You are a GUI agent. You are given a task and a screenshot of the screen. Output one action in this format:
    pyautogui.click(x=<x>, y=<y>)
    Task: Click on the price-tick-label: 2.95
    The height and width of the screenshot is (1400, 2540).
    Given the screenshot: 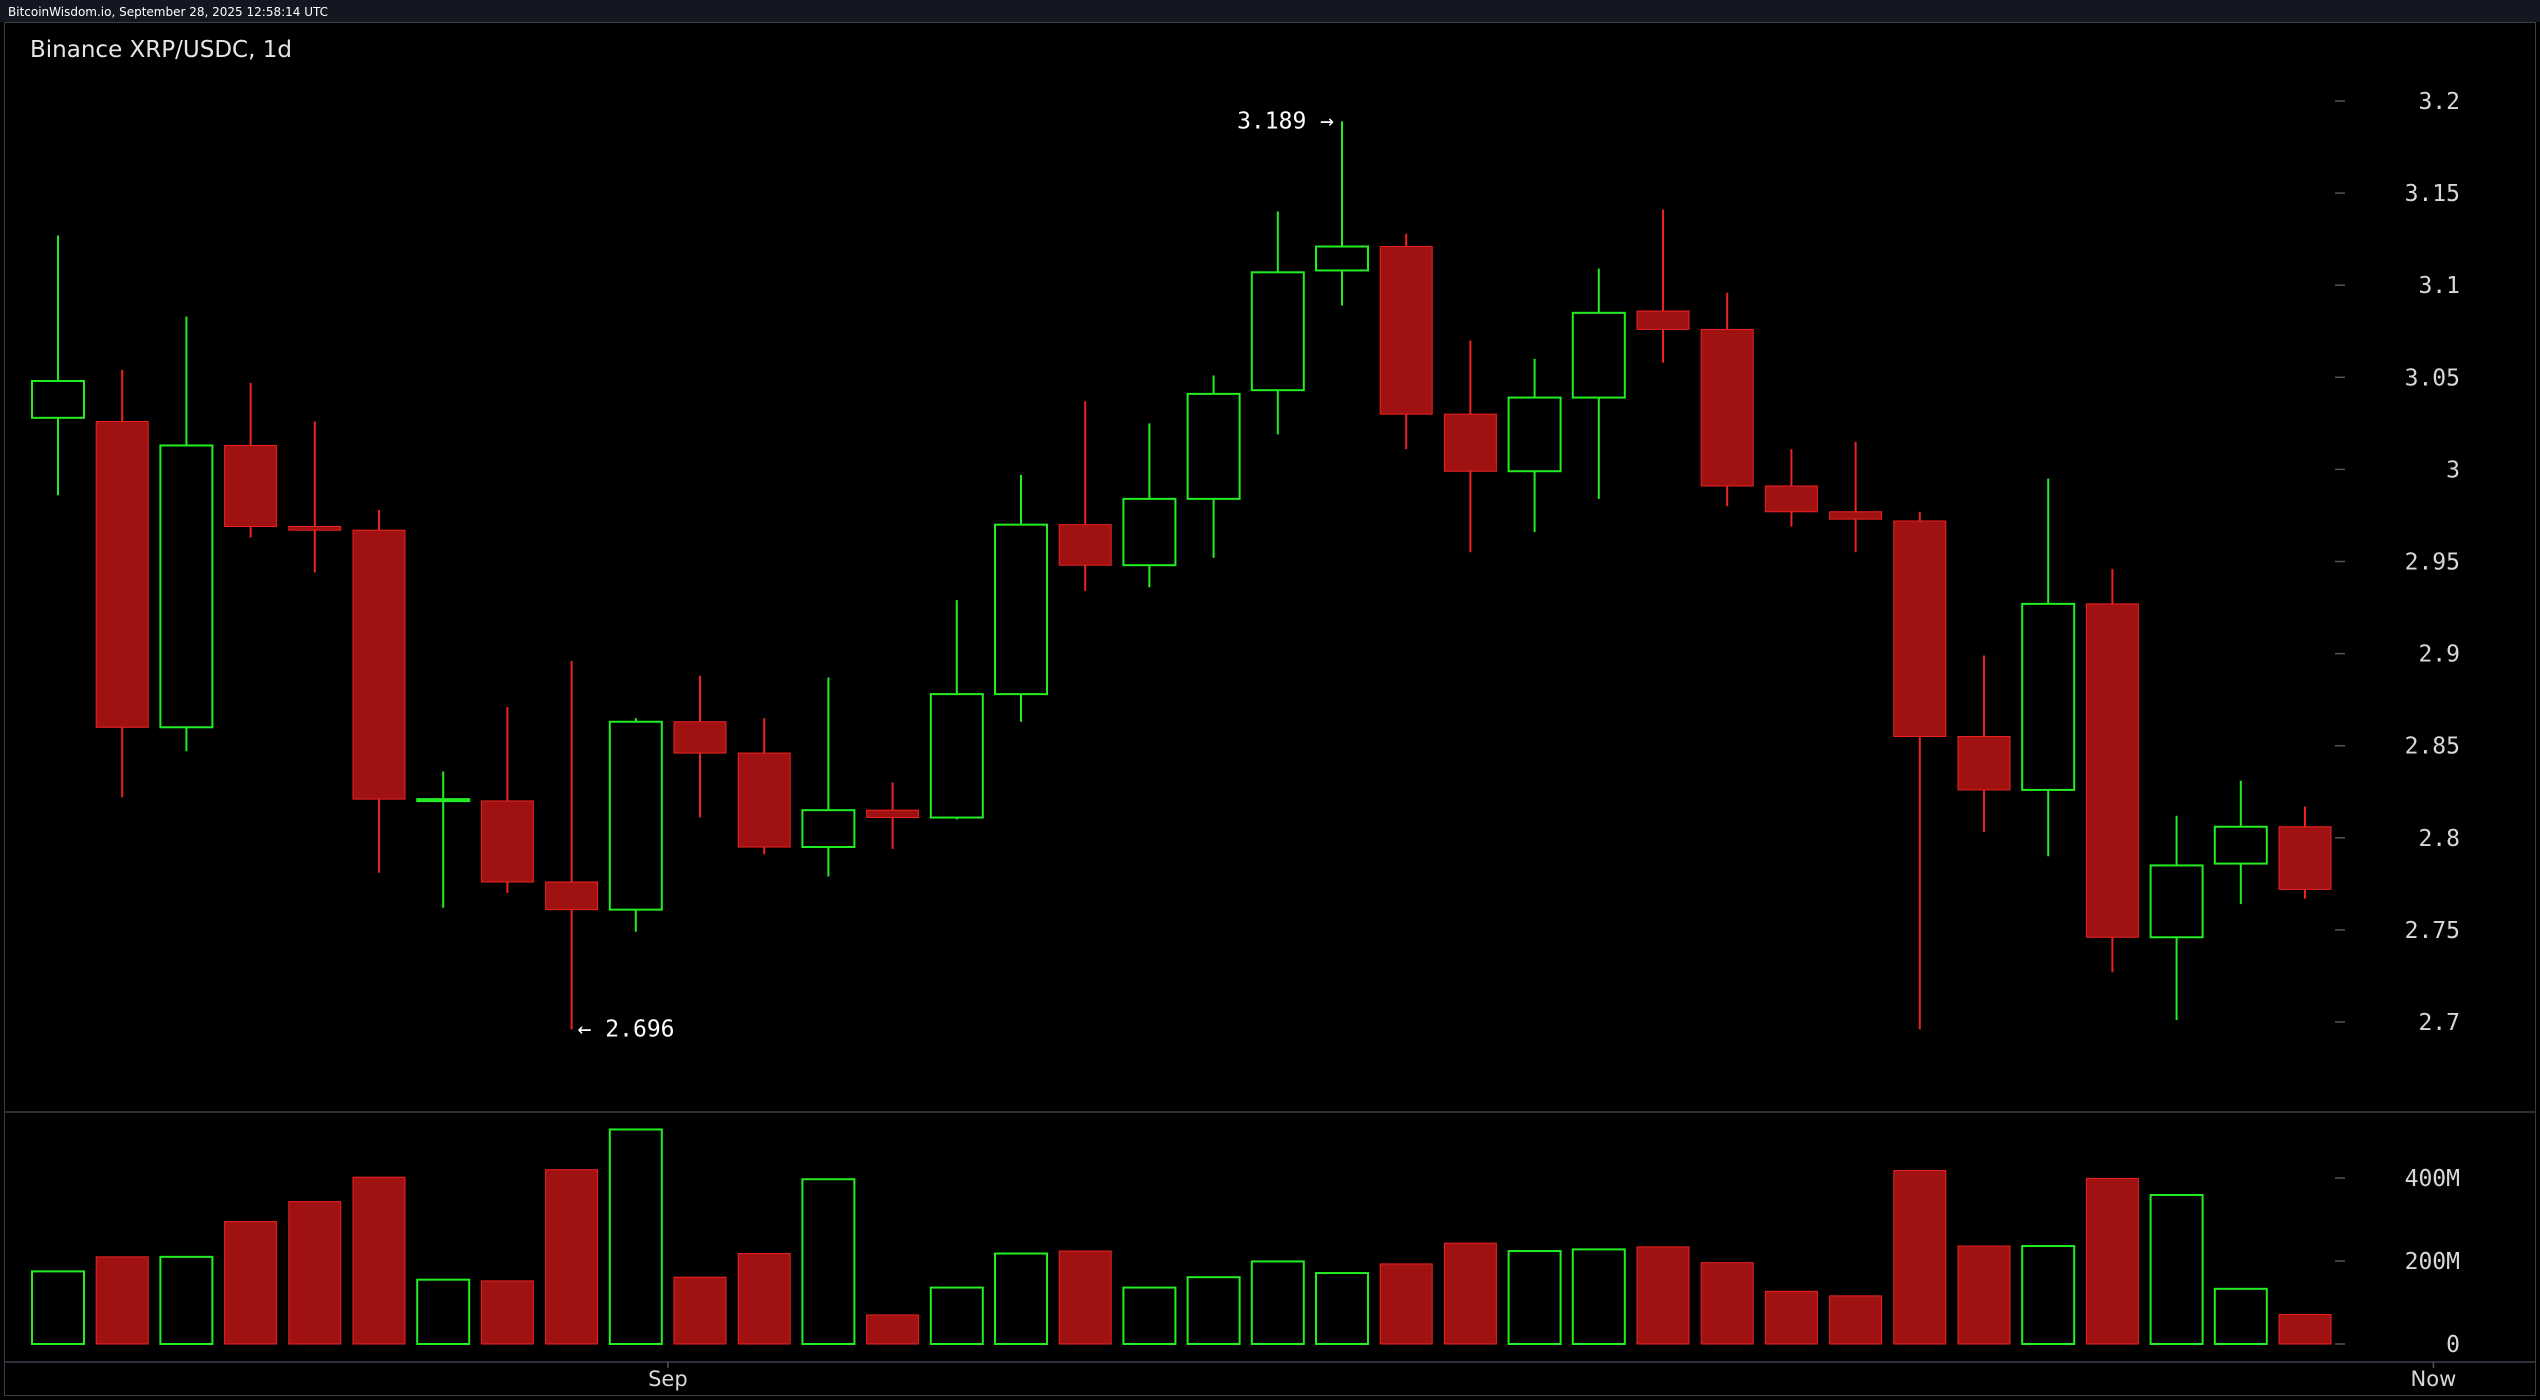 What is the action you would take?
    pyautogui.click(x=2432, y=563)
    